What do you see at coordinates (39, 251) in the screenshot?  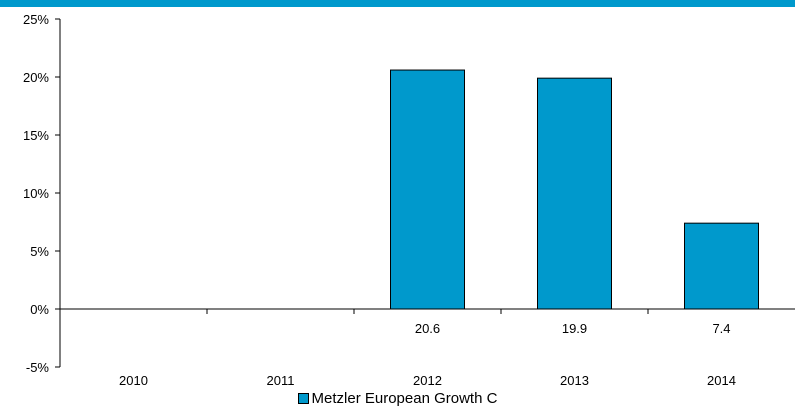 I see `y-tick-label: 5%` at bounding box center [39, 251].